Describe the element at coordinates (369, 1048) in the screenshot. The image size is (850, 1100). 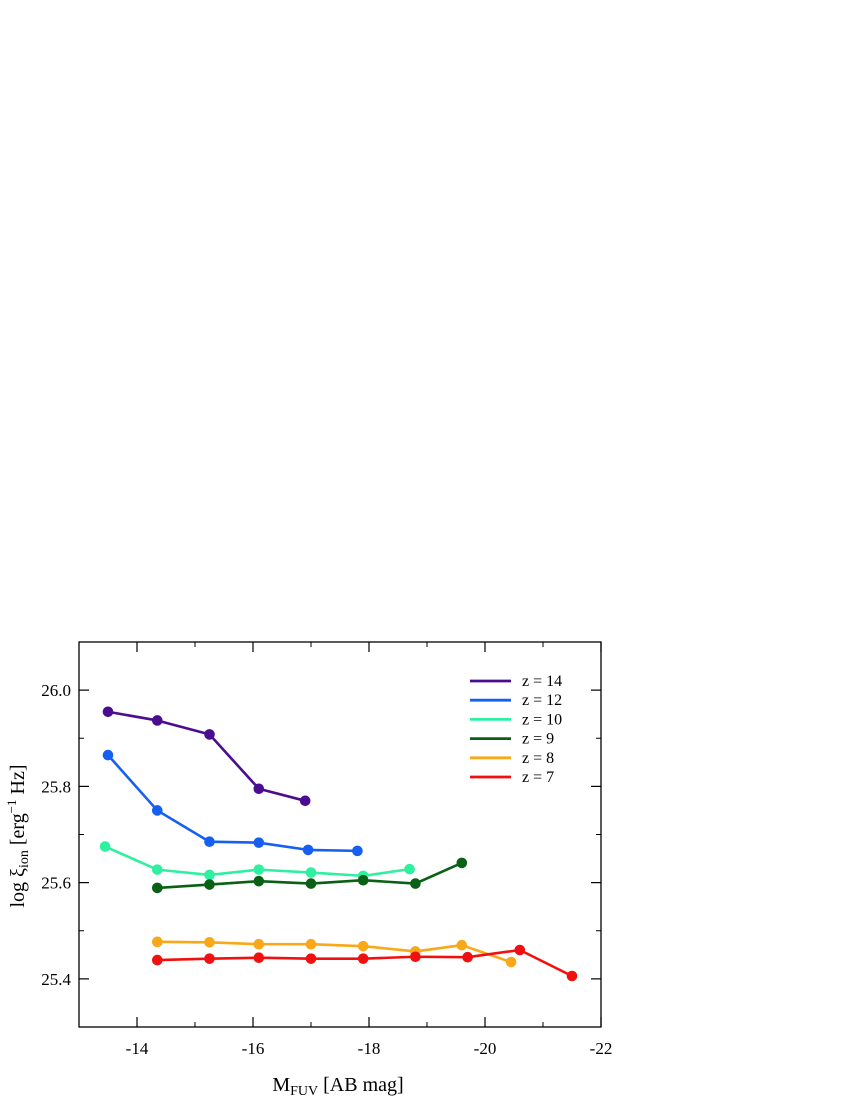
I see `x-tick-label: -18` at that location.